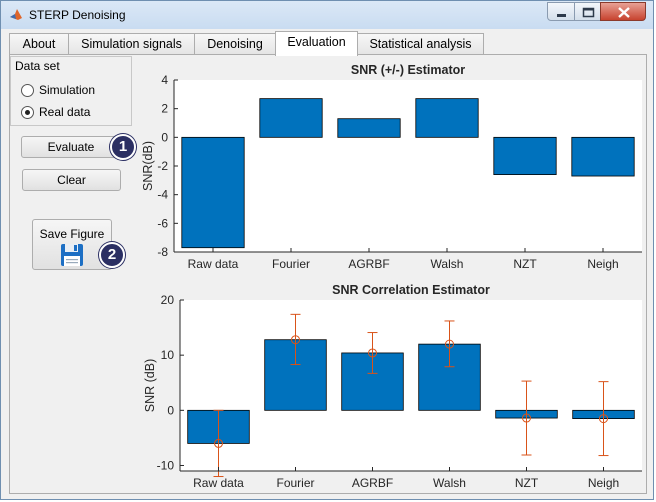  Describe the element at coordinates (39, 43) in the screenshot. I see `tab-about: About` at that location.